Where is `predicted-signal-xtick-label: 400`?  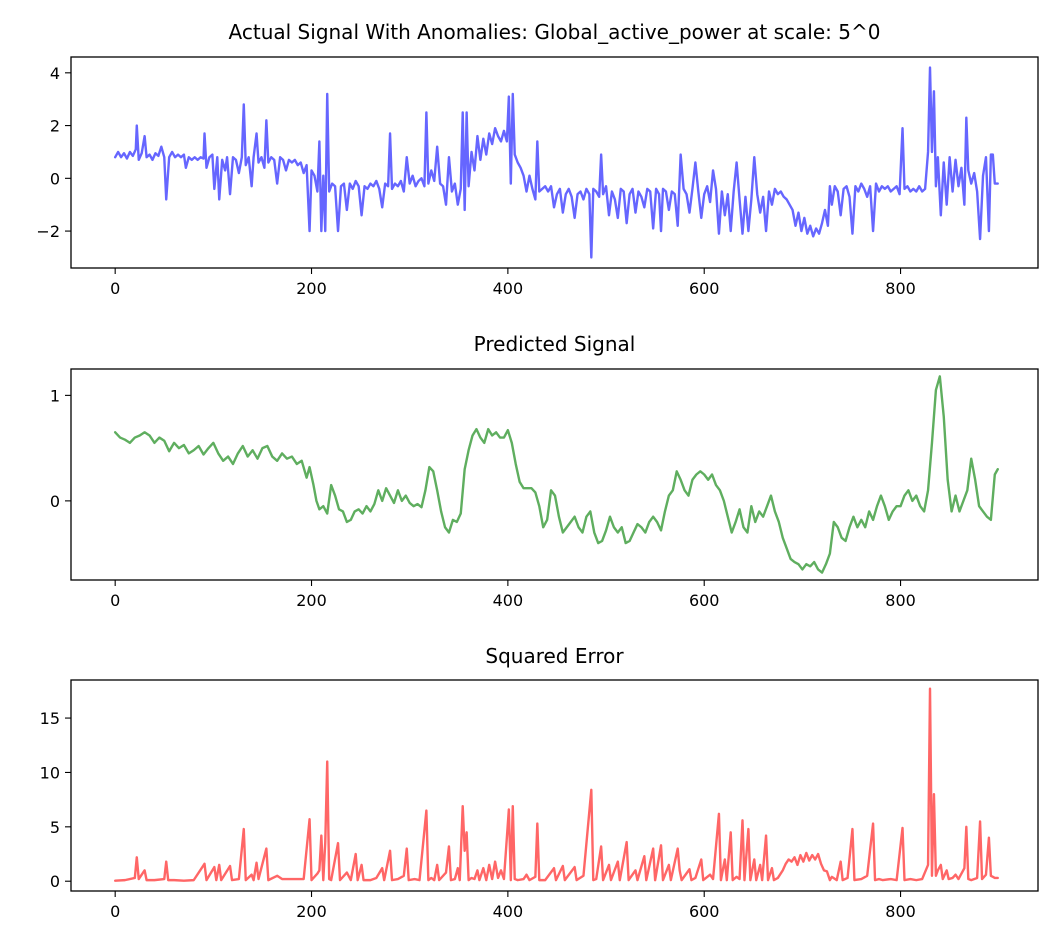 predicted-signal-xtick-label: 400 is located at coordinates (508, 600).